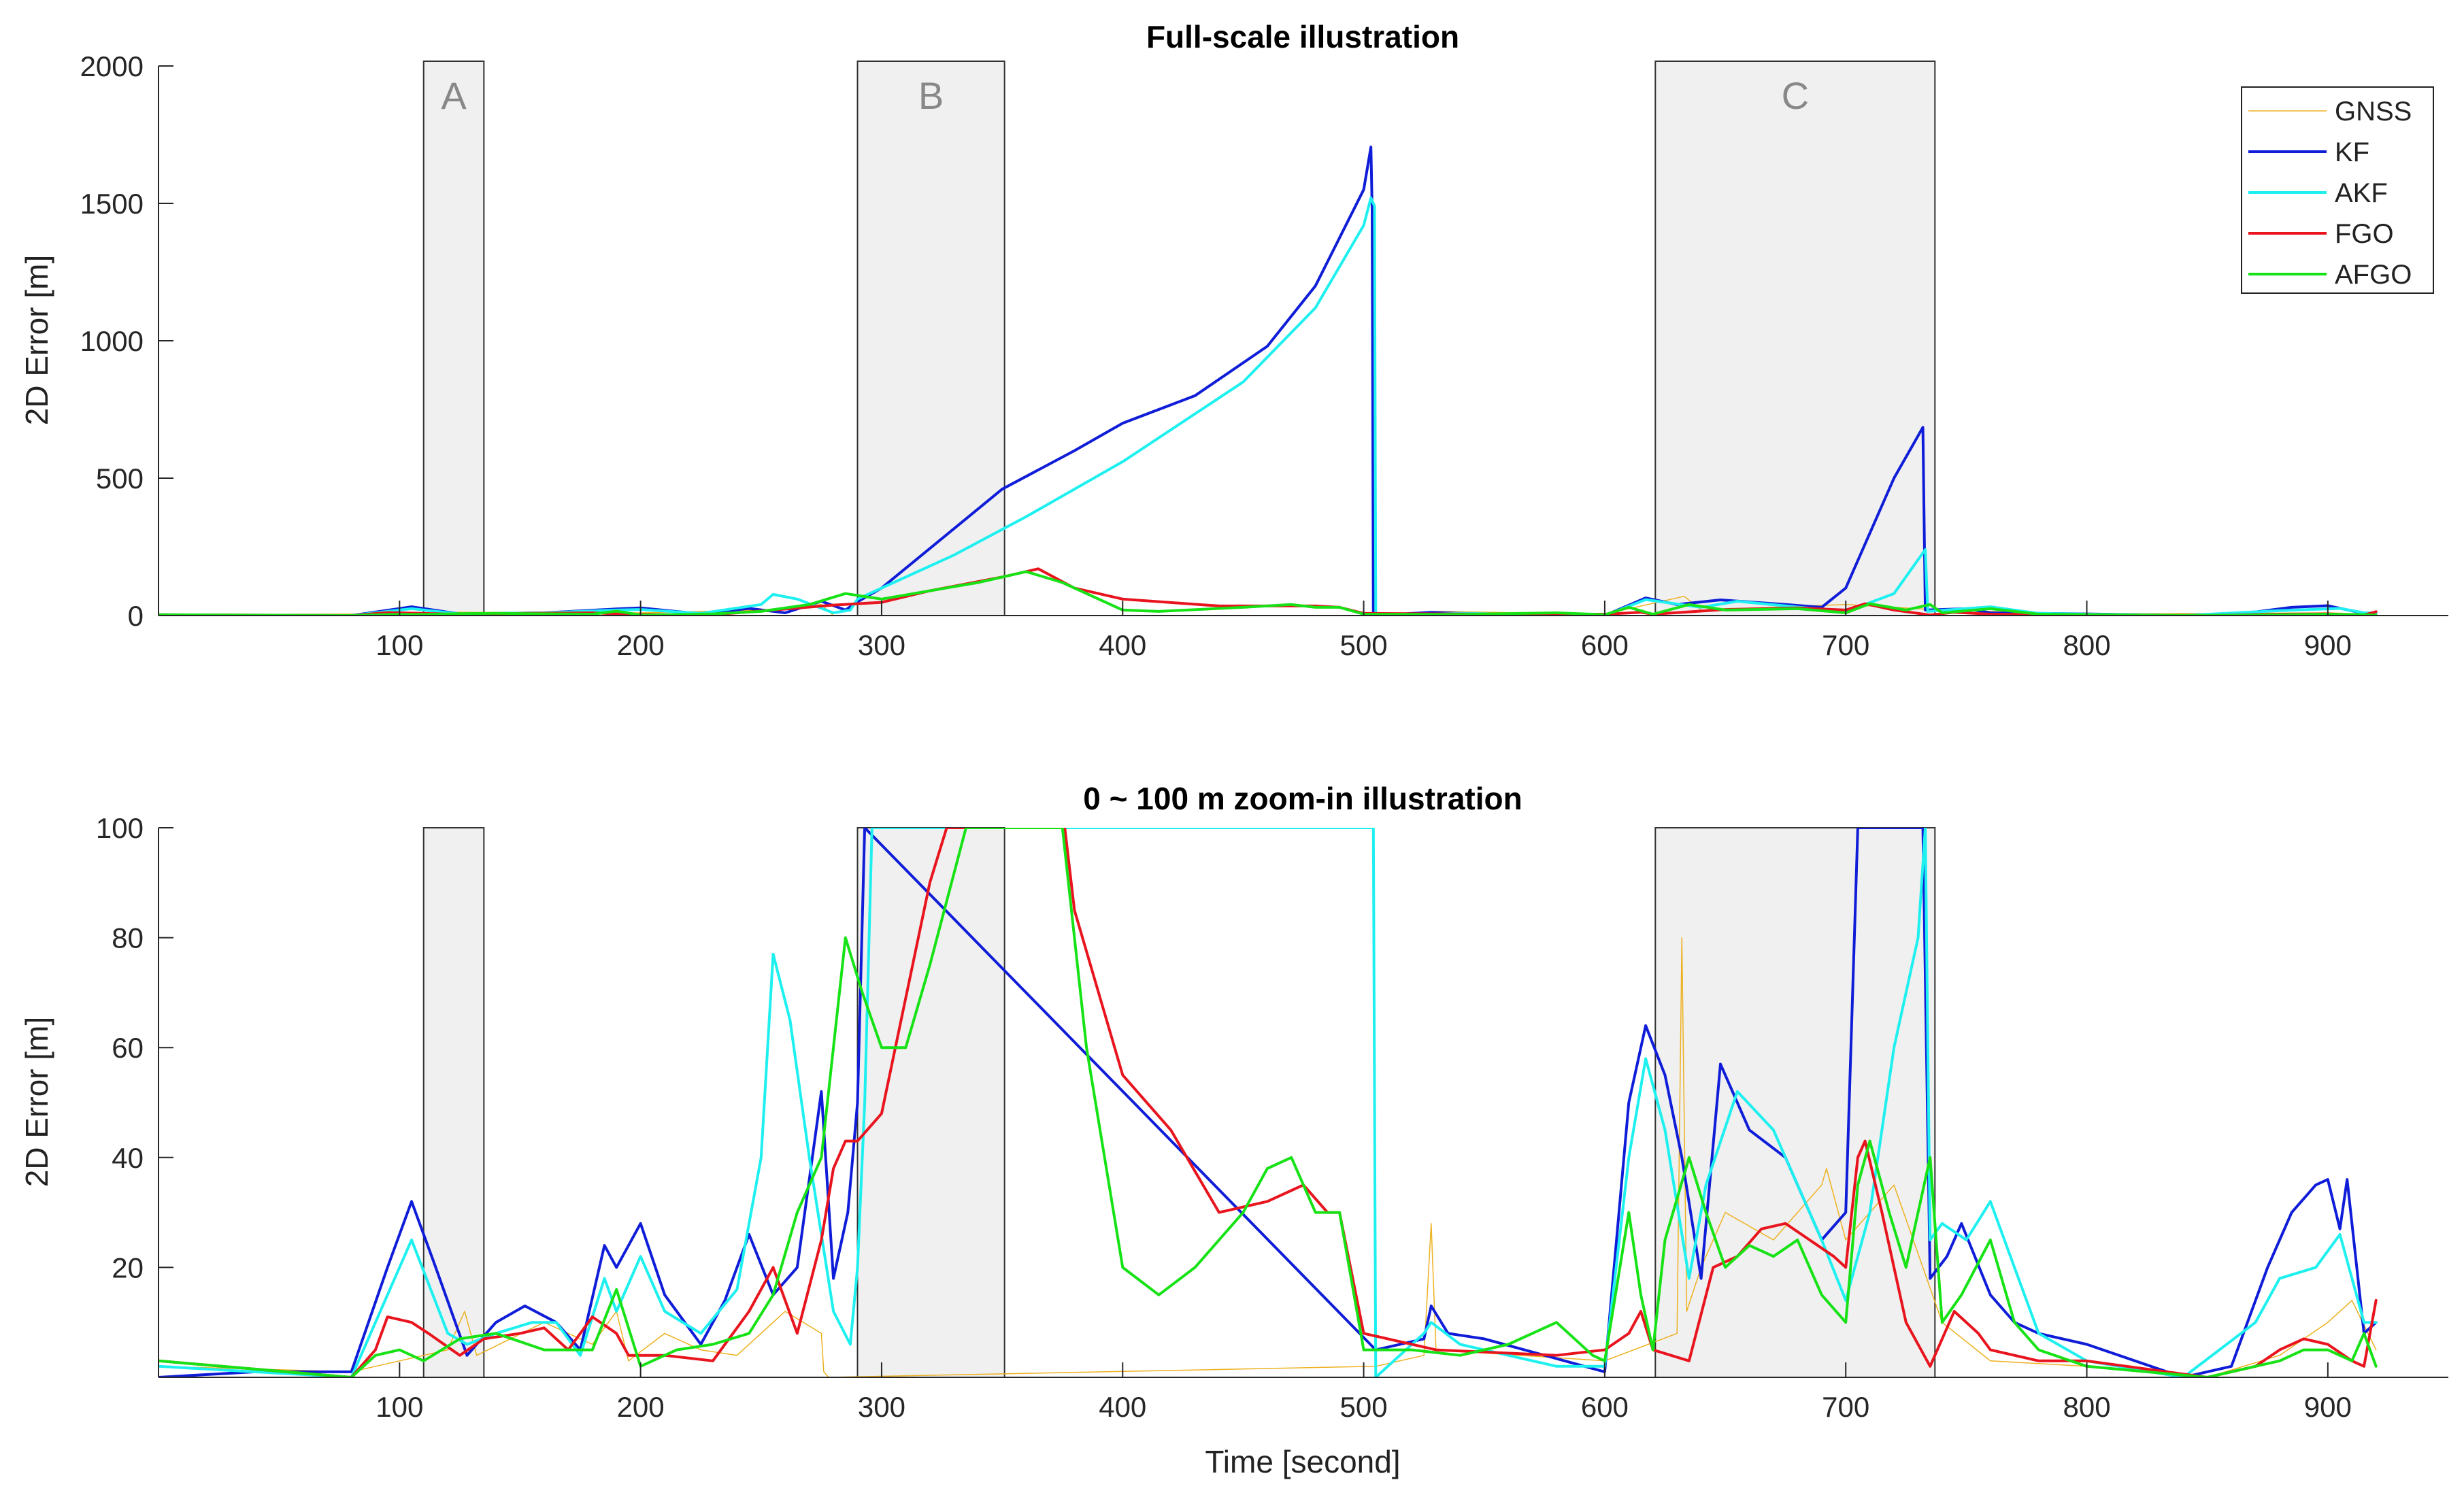  What do you see at coordinates (2374, 112) in the screenshot?
I see `legend-label: GNSS` at bounding box center [2374, 112].